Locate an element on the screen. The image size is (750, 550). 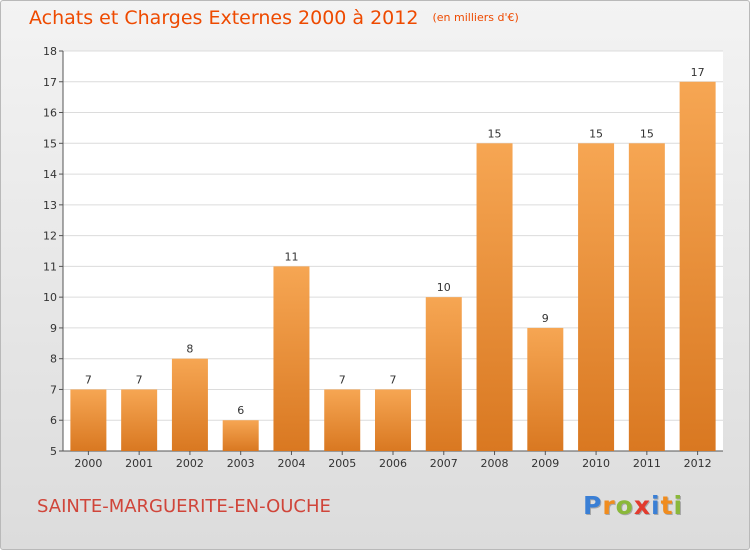
y-tick-label: 8 is located at coordinates (53, 359).